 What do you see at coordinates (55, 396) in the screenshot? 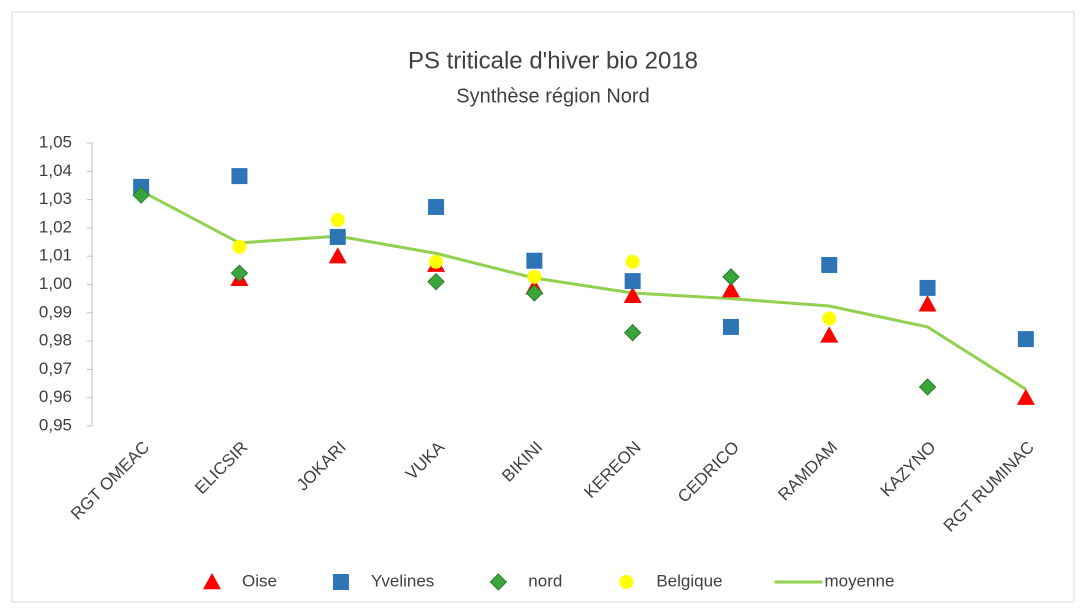
I see `y-tick-label: 0,96` at bounding box center [55, 396].